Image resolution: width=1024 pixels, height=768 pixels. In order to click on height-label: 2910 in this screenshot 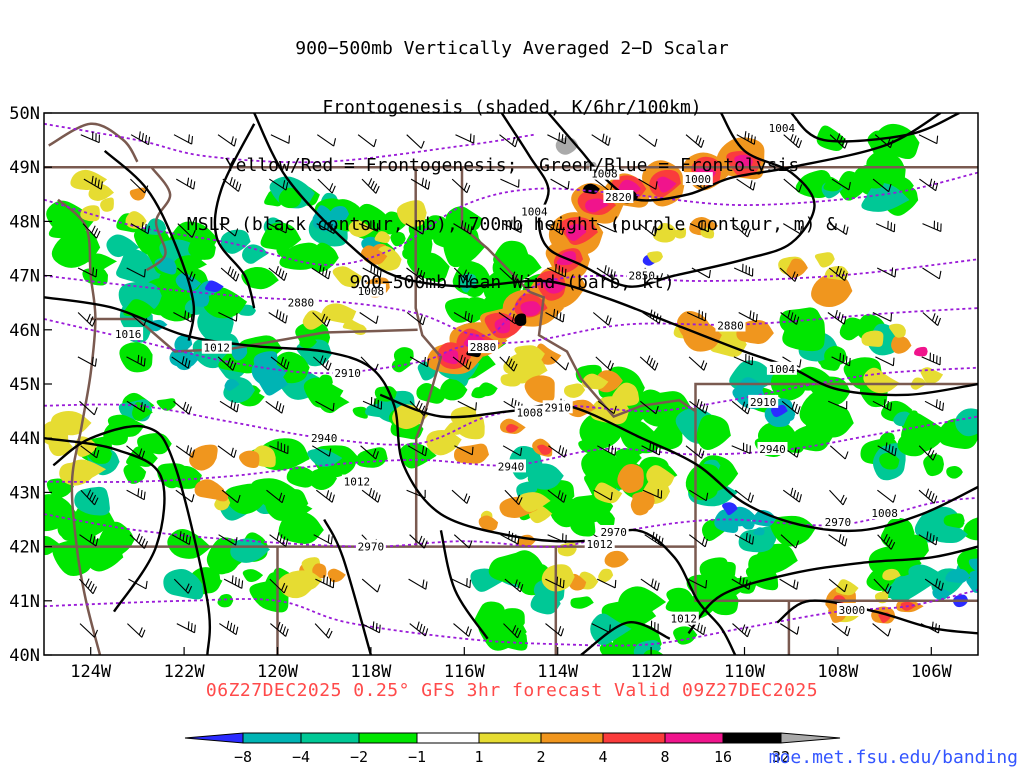, I will do `click(763, 401)`.